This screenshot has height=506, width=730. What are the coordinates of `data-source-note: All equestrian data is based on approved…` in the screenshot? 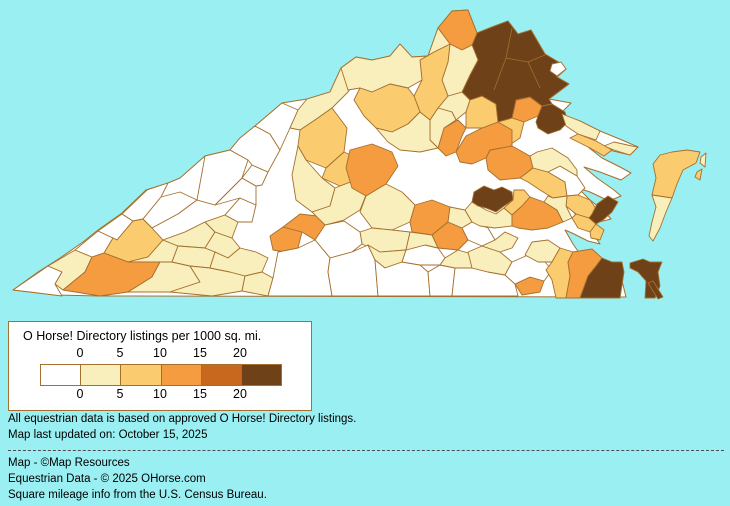 It's located at (182, 419).